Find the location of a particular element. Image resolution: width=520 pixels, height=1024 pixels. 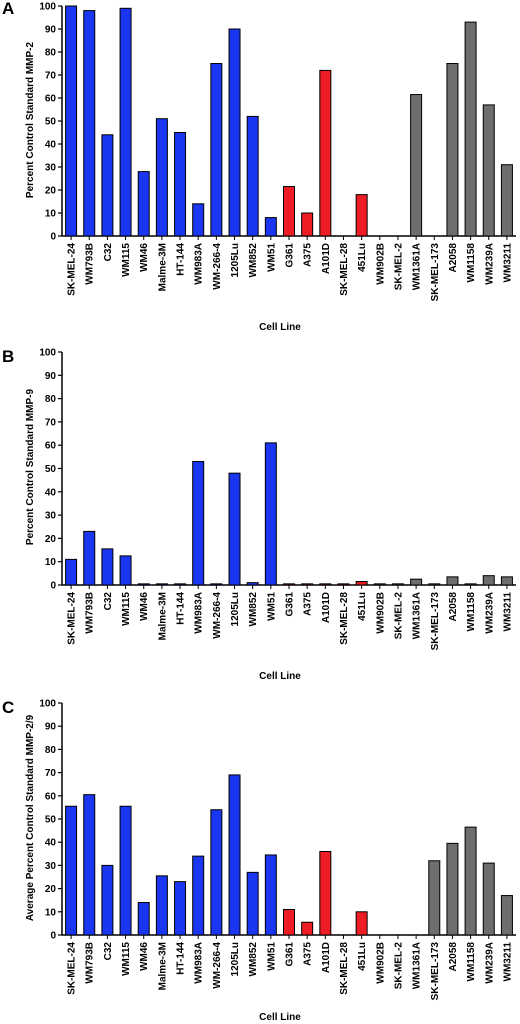

category-label-b: SK-MEL-2 is located at coordinates (398, 616).